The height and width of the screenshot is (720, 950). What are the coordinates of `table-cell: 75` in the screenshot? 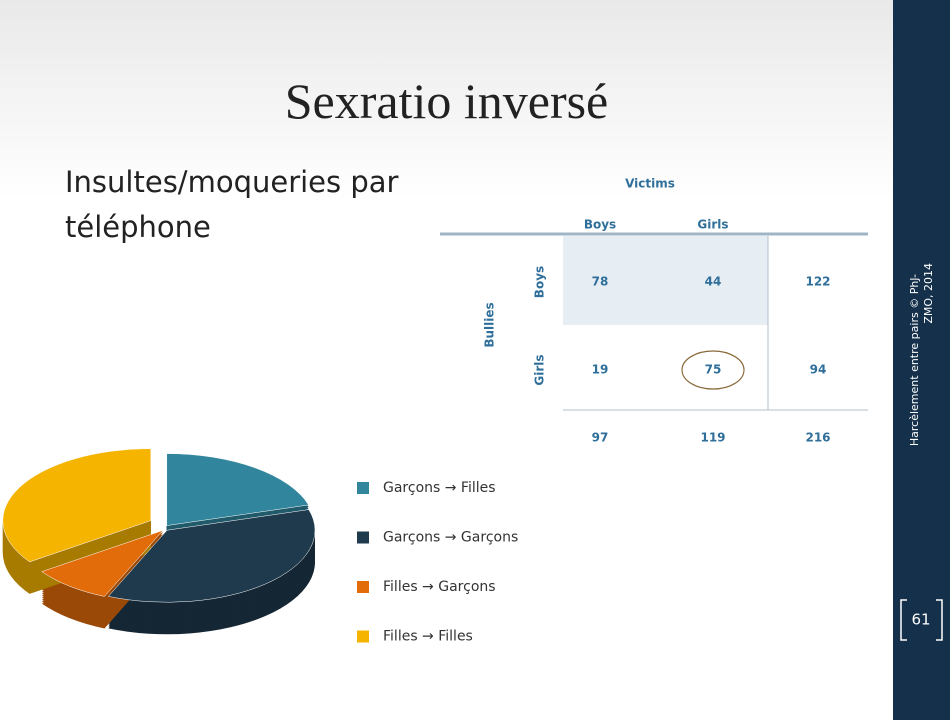 It's located at (713, 370).